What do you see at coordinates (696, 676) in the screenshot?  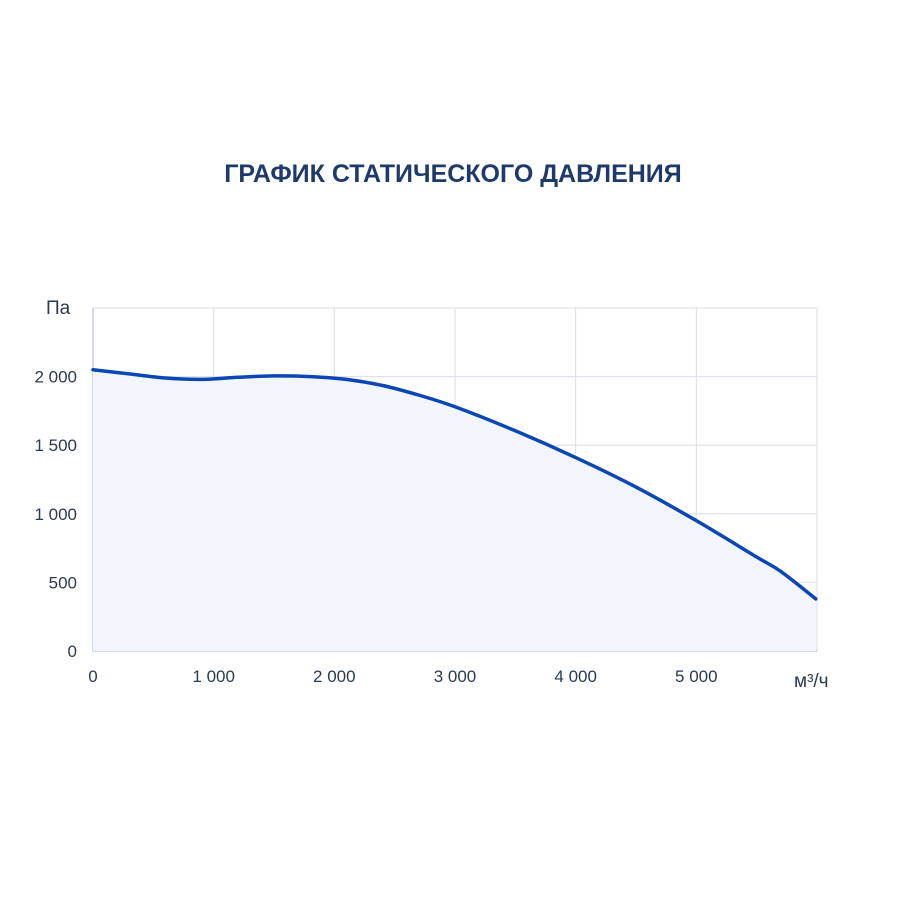 I see `x-tick-label: 5 000` at bounding box center [696, 676].